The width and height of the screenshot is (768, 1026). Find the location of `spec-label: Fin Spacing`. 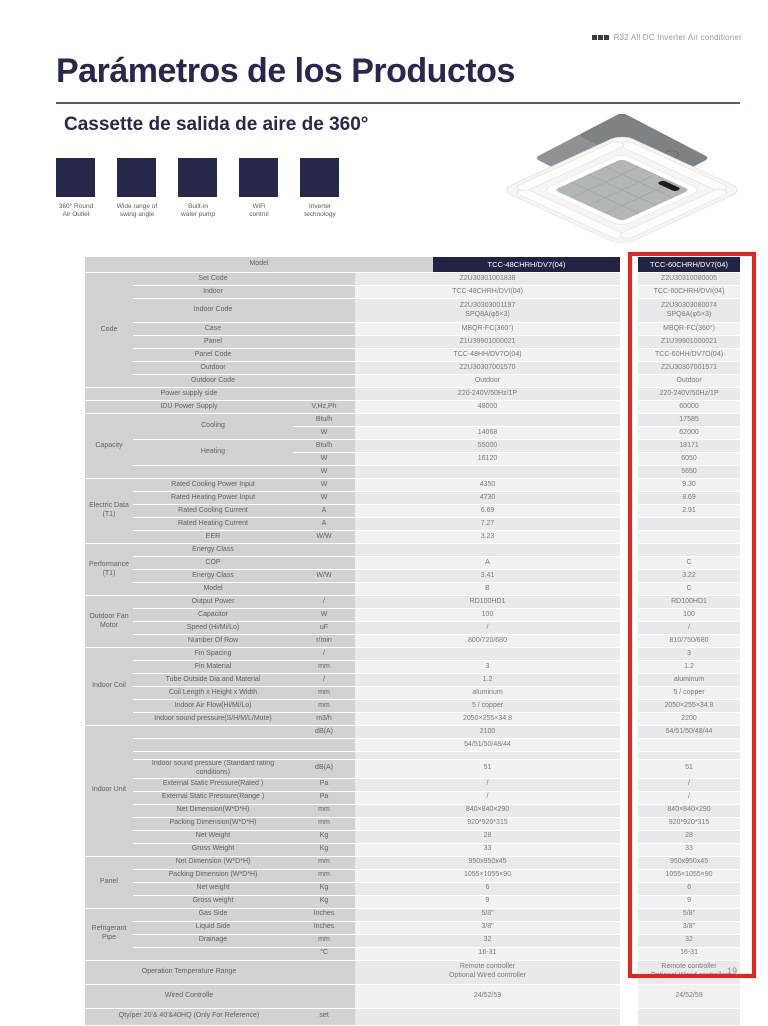

spec-label: Fin Spacing is located at coordinates (213, 654).